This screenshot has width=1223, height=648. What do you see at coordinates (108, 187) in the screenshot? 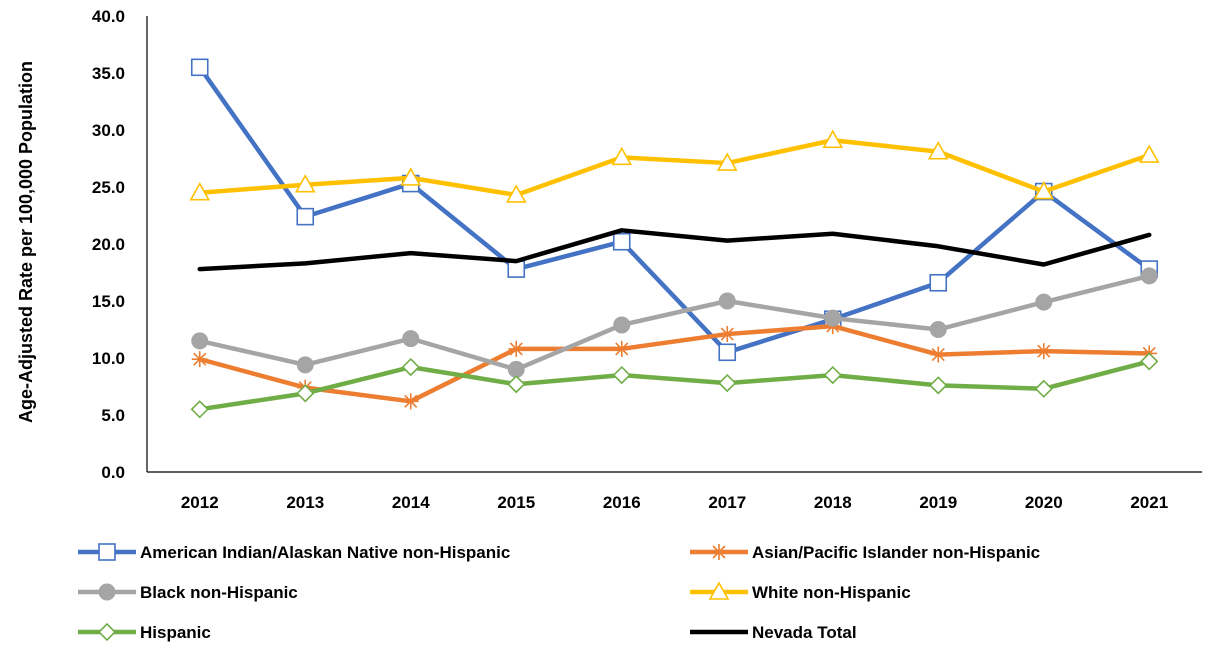
I see `y-tick-label: 25.0` at bounding box center [108, 187].